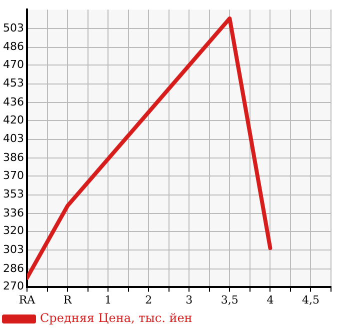  What do you see at coordinates (13, 268) in the screenshot?
I see `y-tick-label: 286` at bounding box center [13, 268].